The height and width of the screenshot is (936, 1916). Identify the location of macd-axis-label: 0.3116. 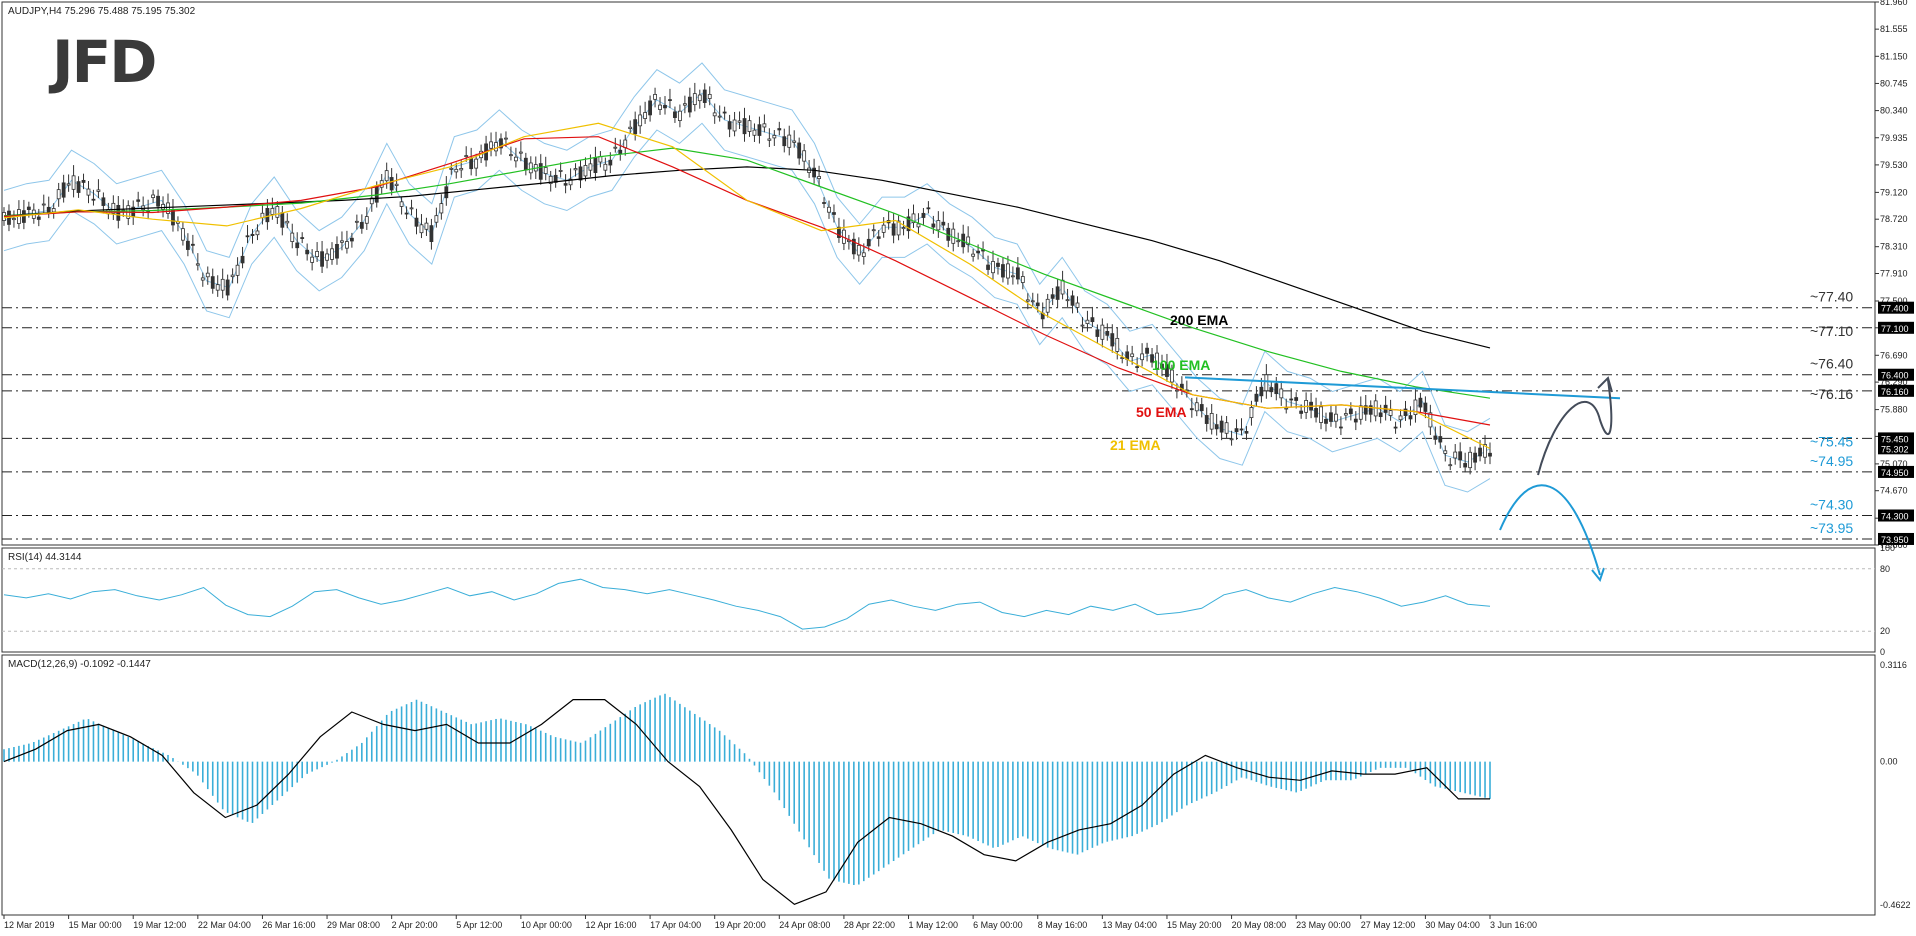
(1893, 665).